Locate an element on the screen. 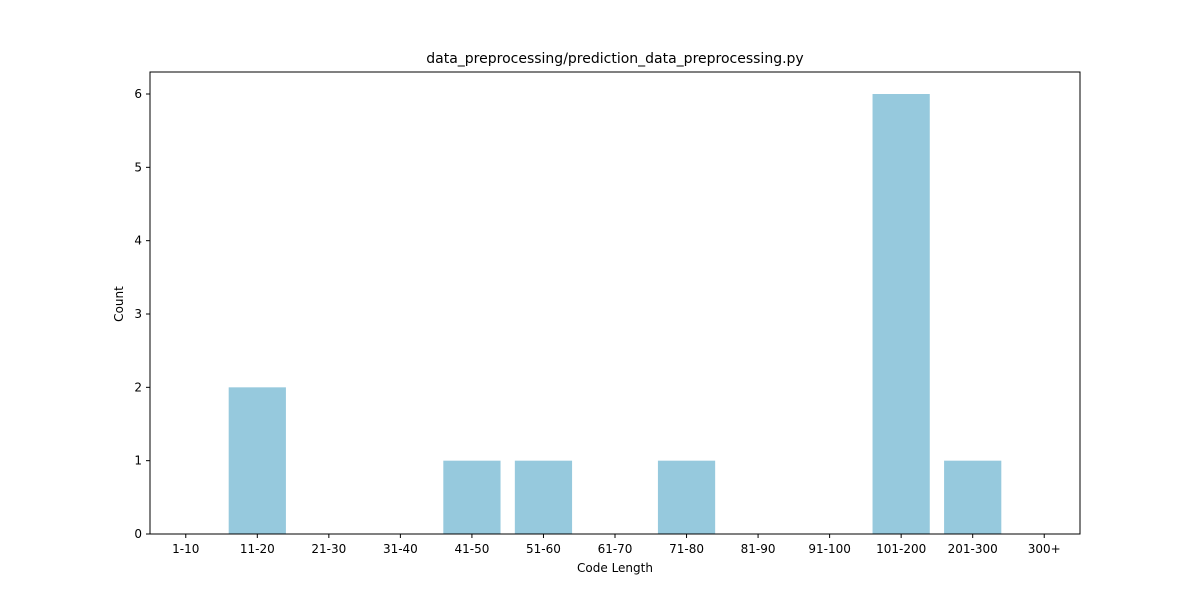  y-axis-ticks: 0 1 2 3 4 5 6 is located at coordinates (142, 314).